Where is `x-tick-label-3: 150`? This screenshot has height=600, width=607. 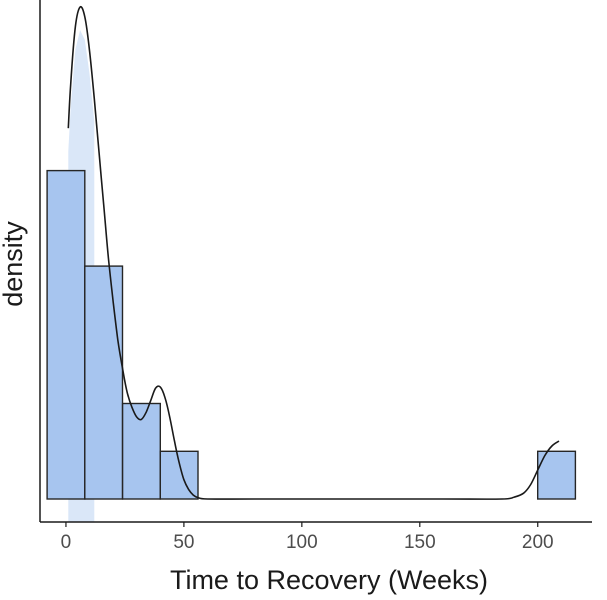
x-tick-label-3: 150 is located at coordinates (420, 542).